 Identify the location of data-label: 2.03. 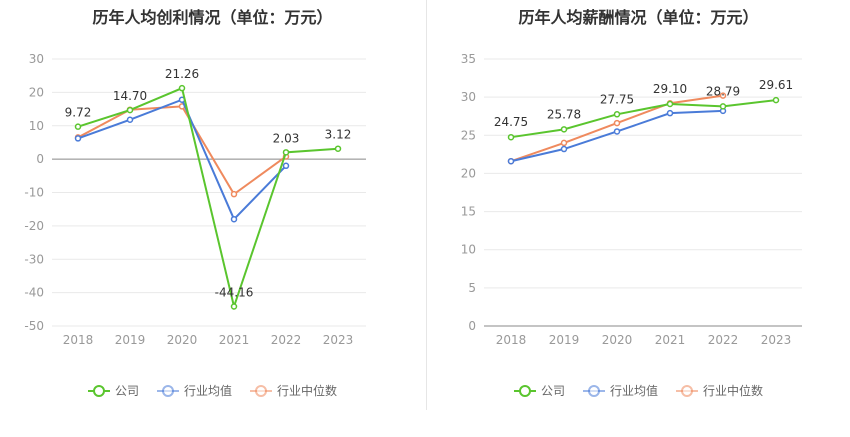
(286, 138).